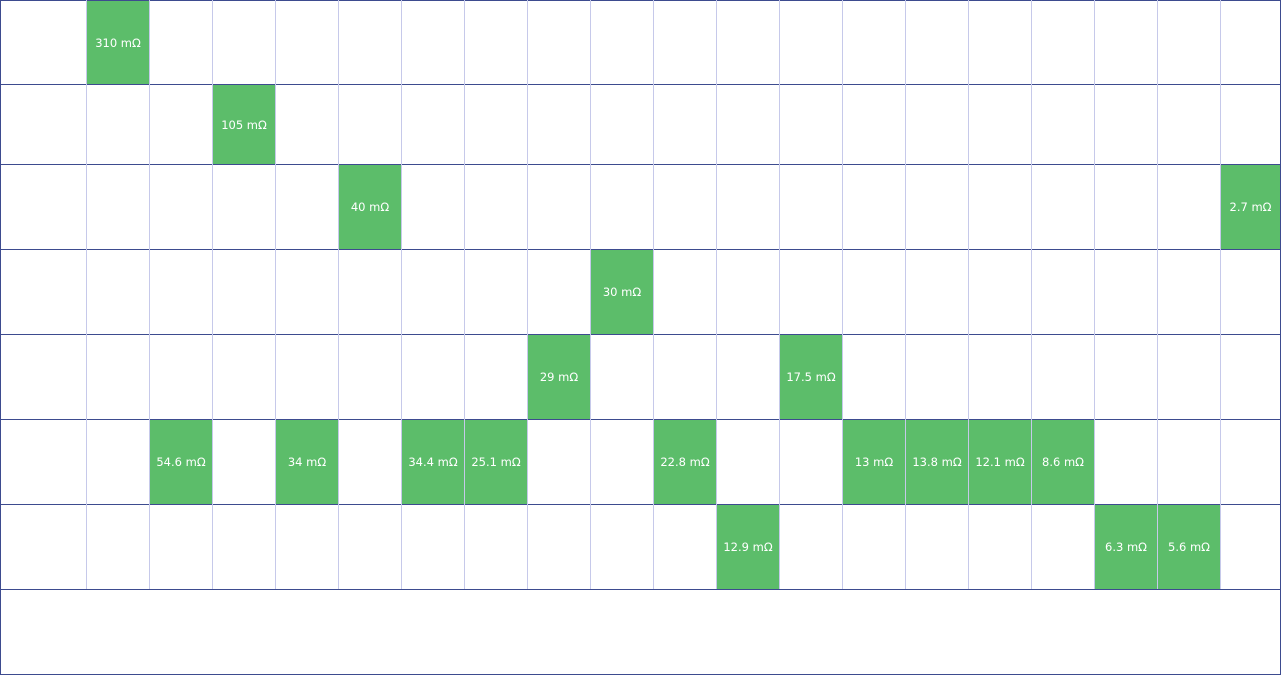 The width and height of the screenshot is (1284, 675). I want to click on value-cell: 17.5 mΩ, so click(811, 377).